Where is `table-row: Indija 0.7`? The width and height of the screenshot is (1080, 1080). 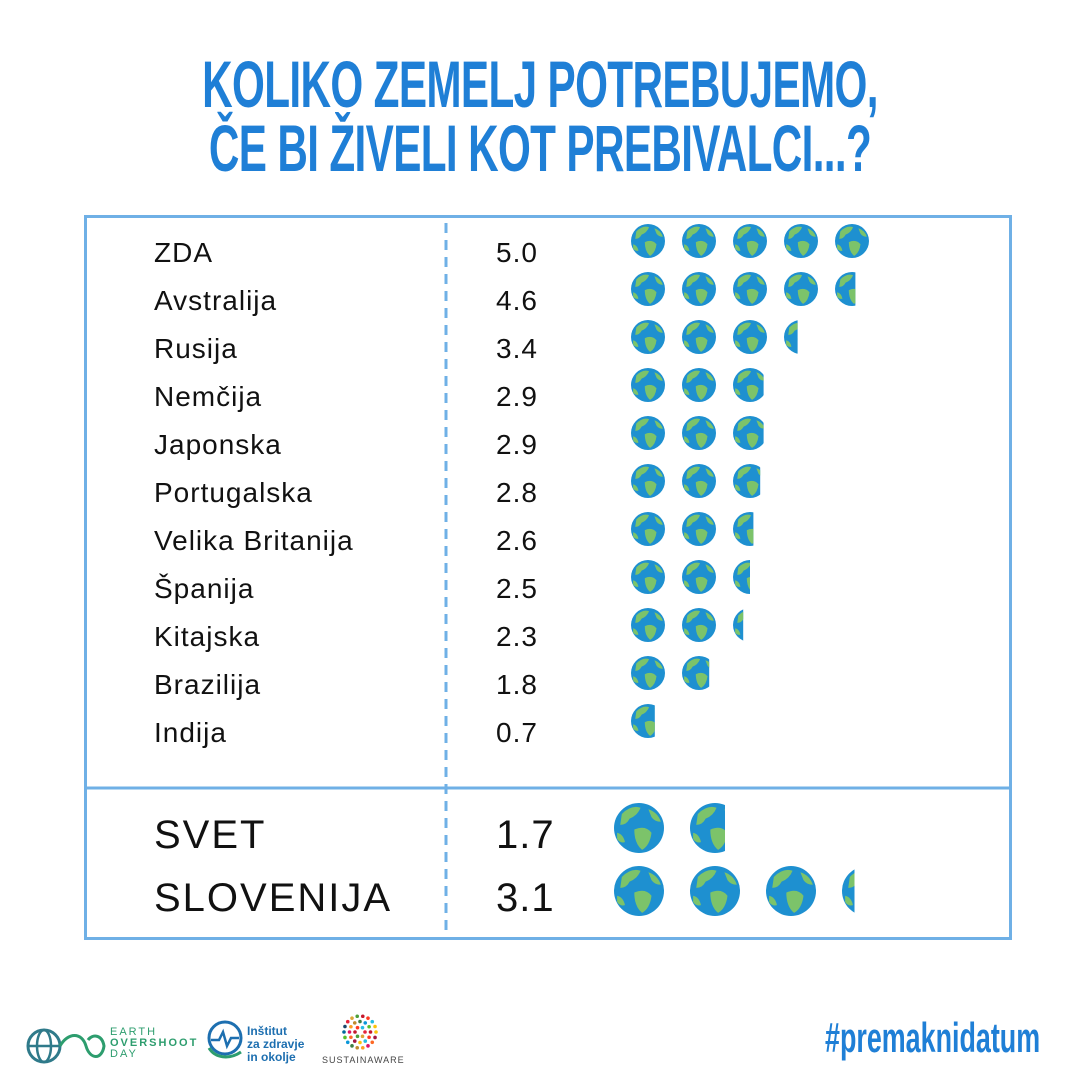
table-row: Indija 0.7 is located at coordinates (548, 732).